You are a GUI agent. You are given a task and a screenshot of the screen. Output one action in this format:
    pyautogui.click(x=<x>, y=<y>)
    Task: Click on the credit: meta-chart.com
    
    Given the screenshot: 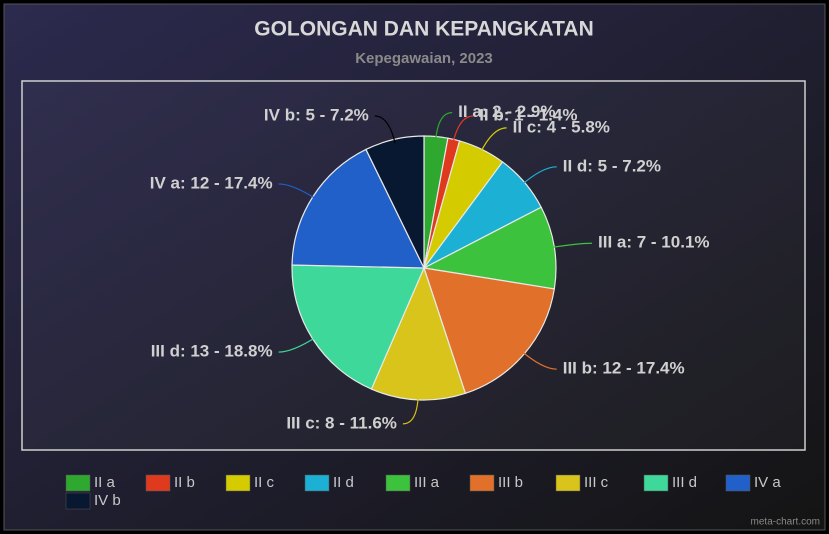 What is the action you would take?
    pyautogui.click(x=785, y=522)
    